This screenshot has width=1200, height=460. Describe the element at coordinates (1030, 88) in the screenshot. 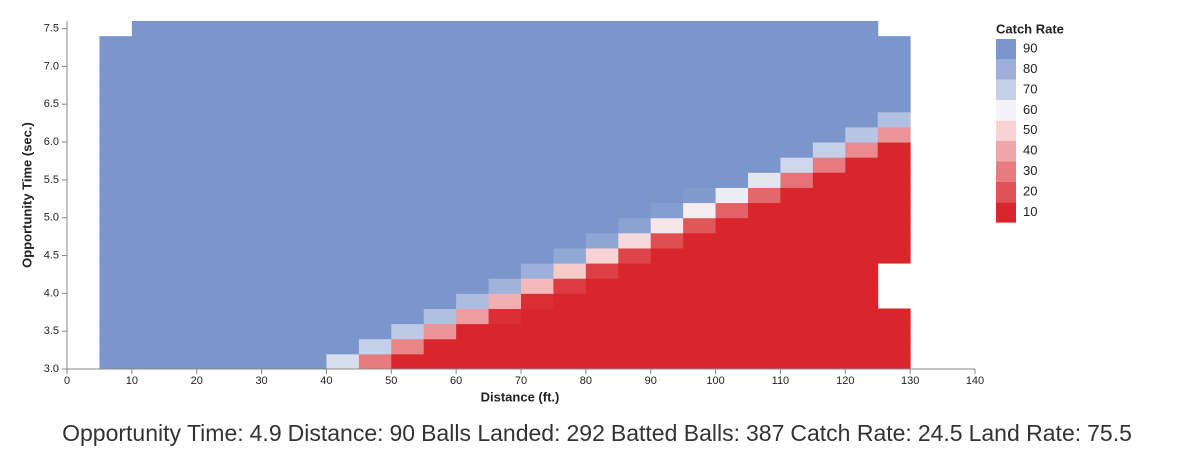

I see `legend-label: 70` at that location.